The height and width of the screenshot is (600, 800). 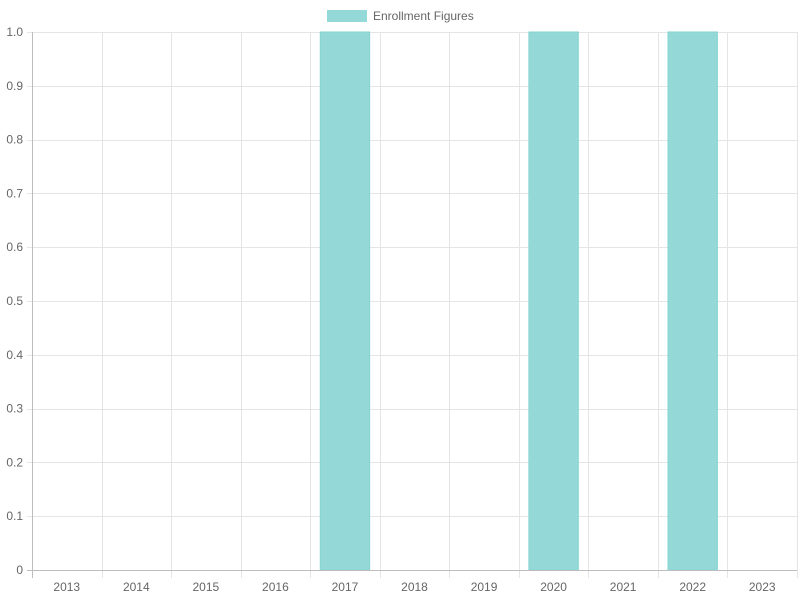 What do you see at coordinates (423, 16) in the screenshot?
I see `legend-label-enrollment-figures: Enrollment Figures` at bounding box center [423, 16].